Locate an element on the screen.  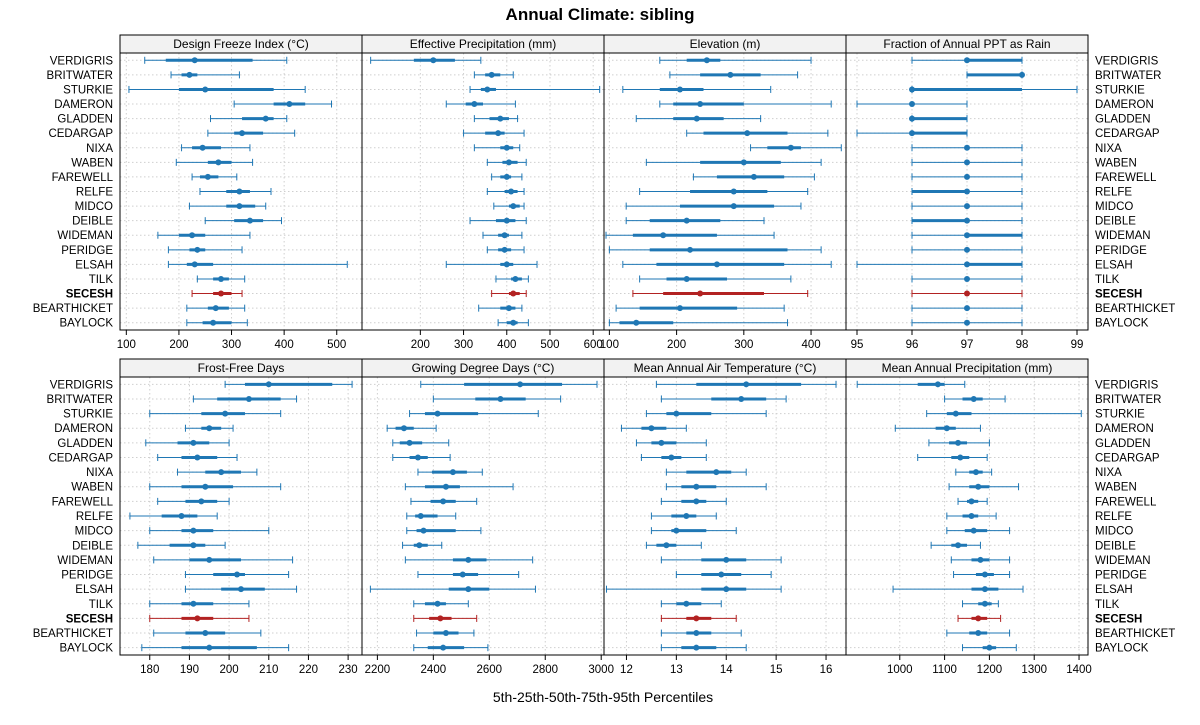
x-tick-label: 99 is located at coordinates (1077, 345).